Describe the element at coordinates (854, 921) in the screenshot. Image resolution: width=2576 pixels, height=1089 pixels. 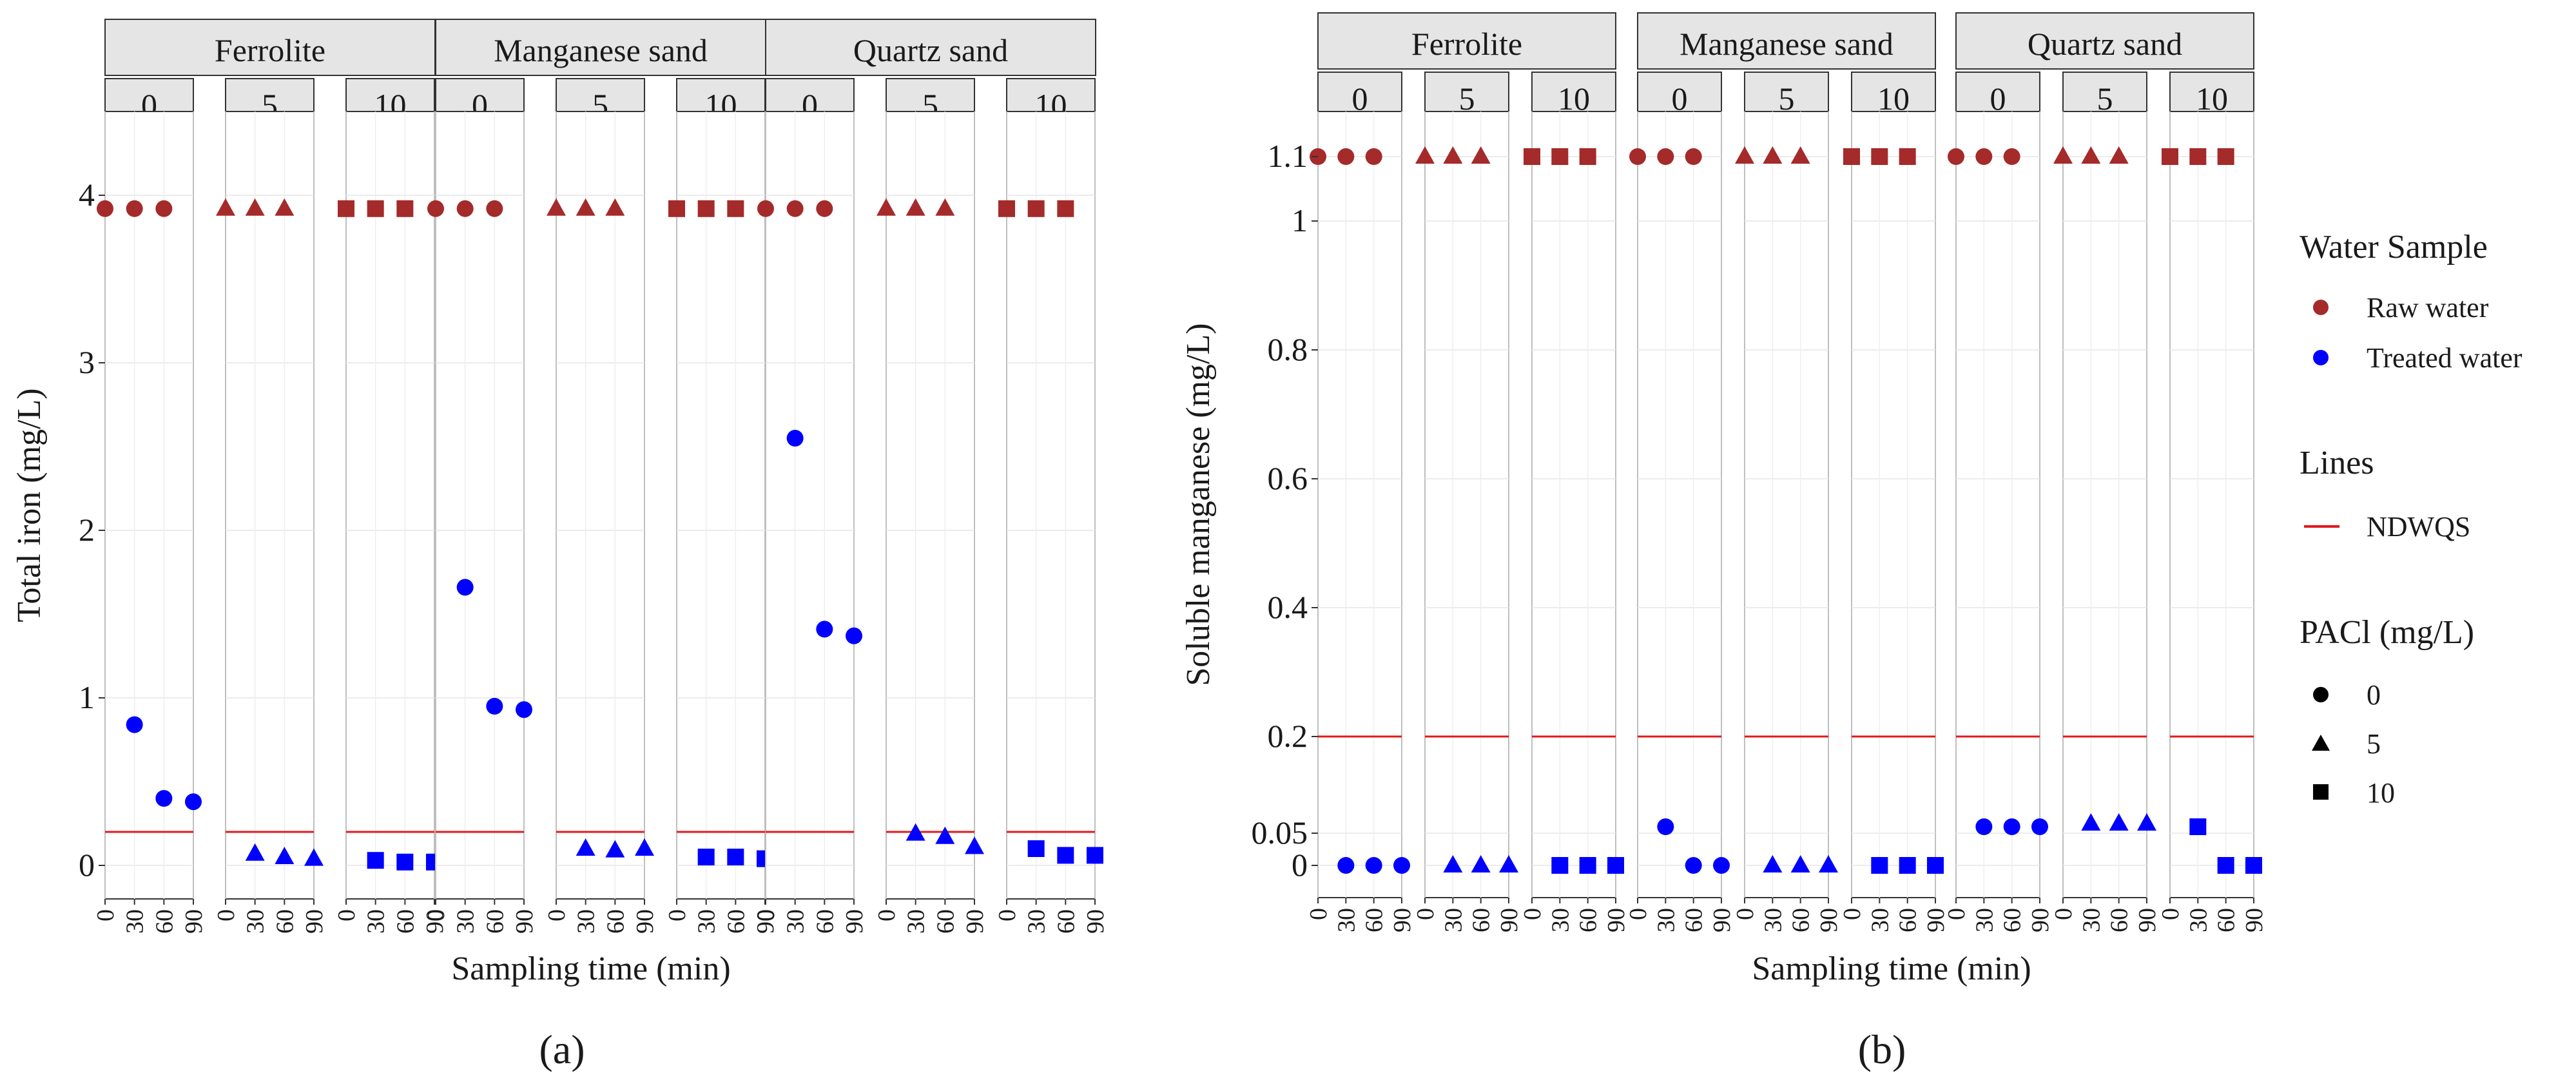
I see `x-tick-label-a-2-0-3: 90` at that location.